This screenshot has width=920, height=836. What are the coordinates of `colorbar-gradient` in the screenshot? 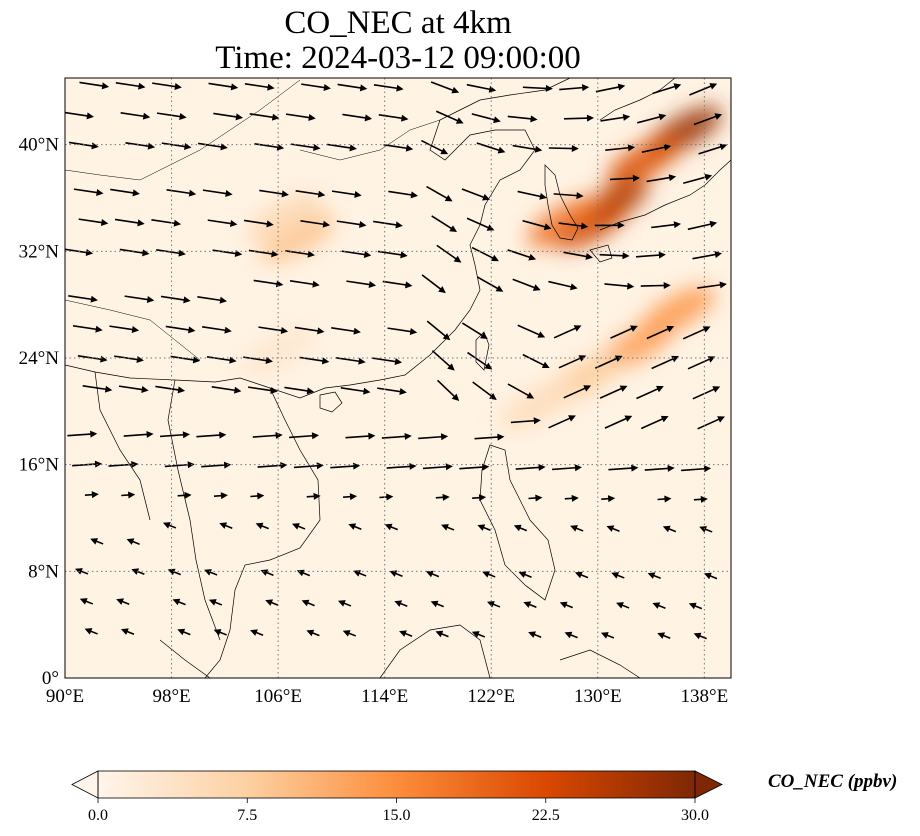 It's located at (396, 784).